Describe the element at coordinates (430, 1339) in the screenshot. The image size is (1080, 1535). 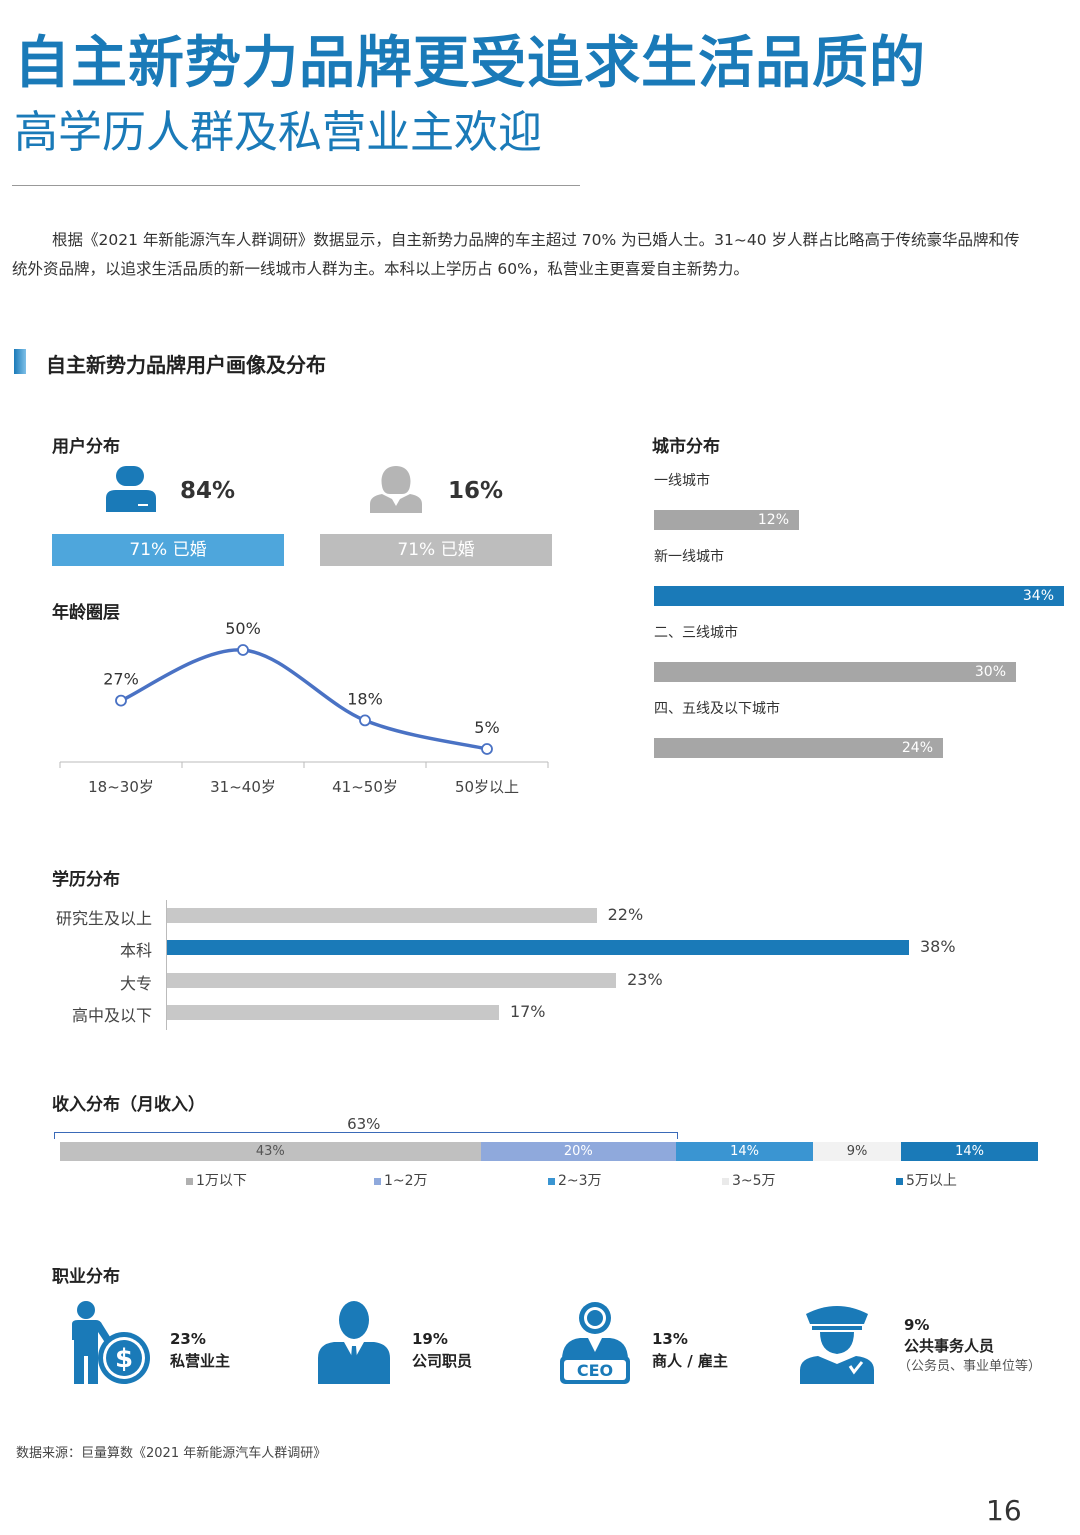
I see `occupation-2-pct: 19%` at that location.